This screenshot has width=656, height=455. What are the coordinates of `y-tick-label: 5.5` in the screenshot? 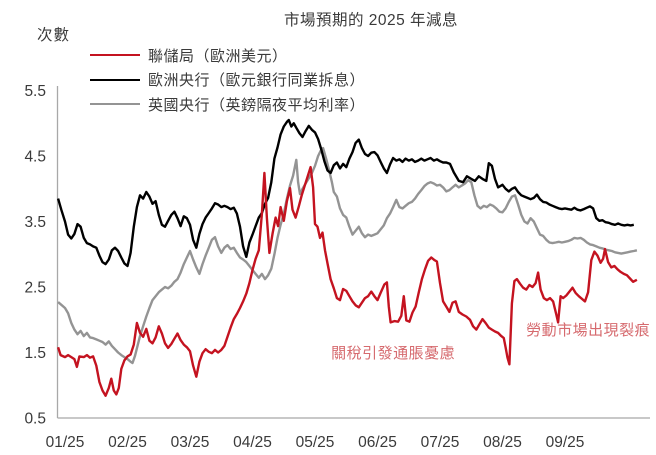 It's located at (35, 91).